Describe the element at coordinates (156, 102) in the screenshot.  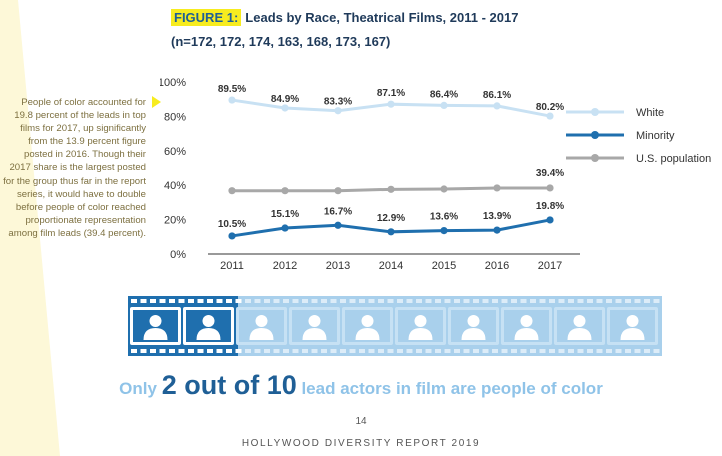
I see `side-note-arrow-icon` at that location.